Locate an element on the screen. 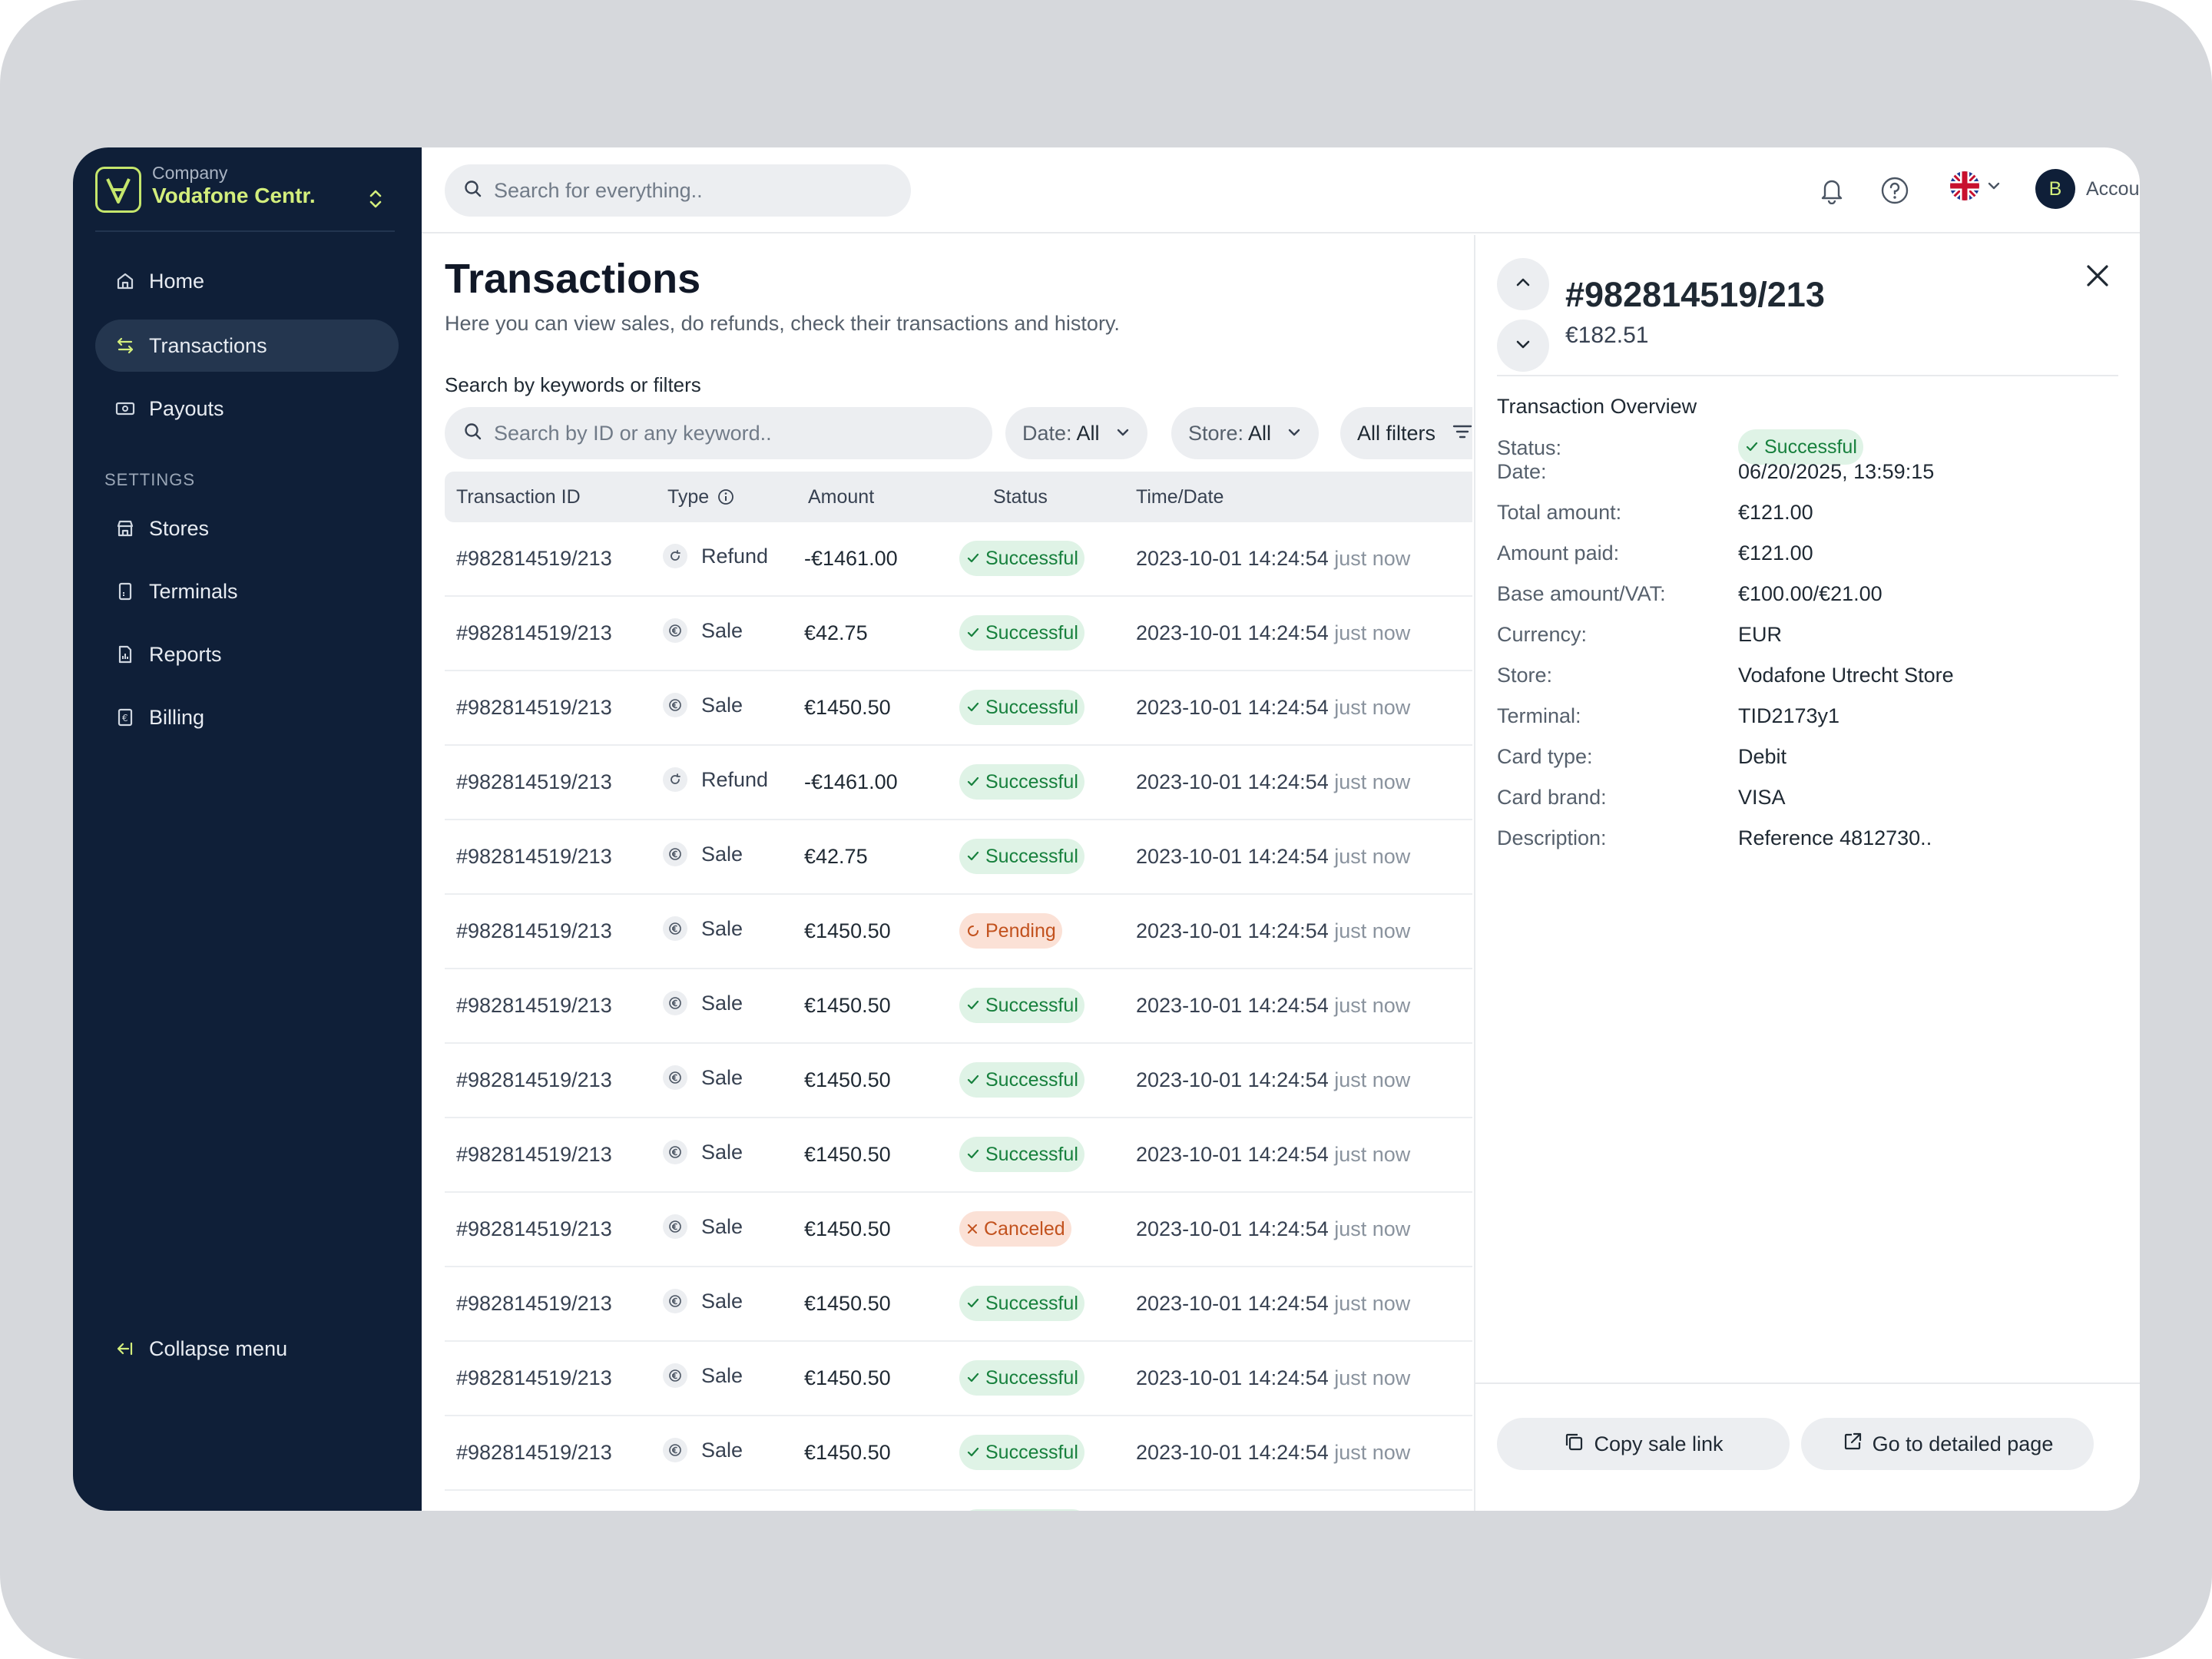  panel-divider is located at coordinates (1807, 376).